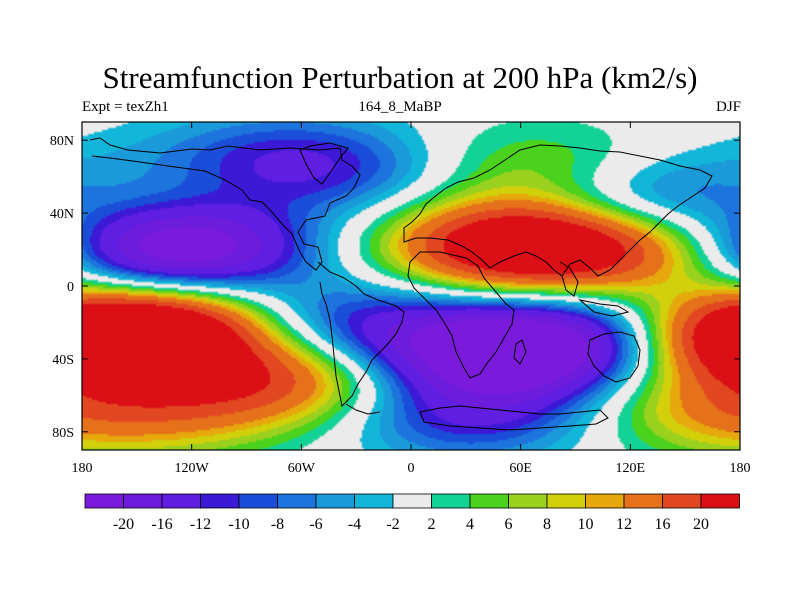 This screenshot has width=800, height=600. What do you see at coordinates (392, 524) in the screenshot?
I see `colorbar-label: -2` at bounding box center [392, 524].